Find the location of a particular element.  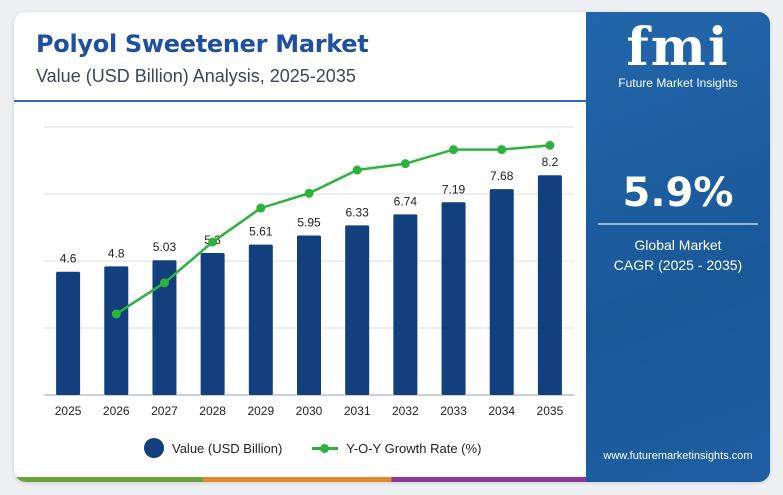

bar-2026 is located at coordinates (116, 330).